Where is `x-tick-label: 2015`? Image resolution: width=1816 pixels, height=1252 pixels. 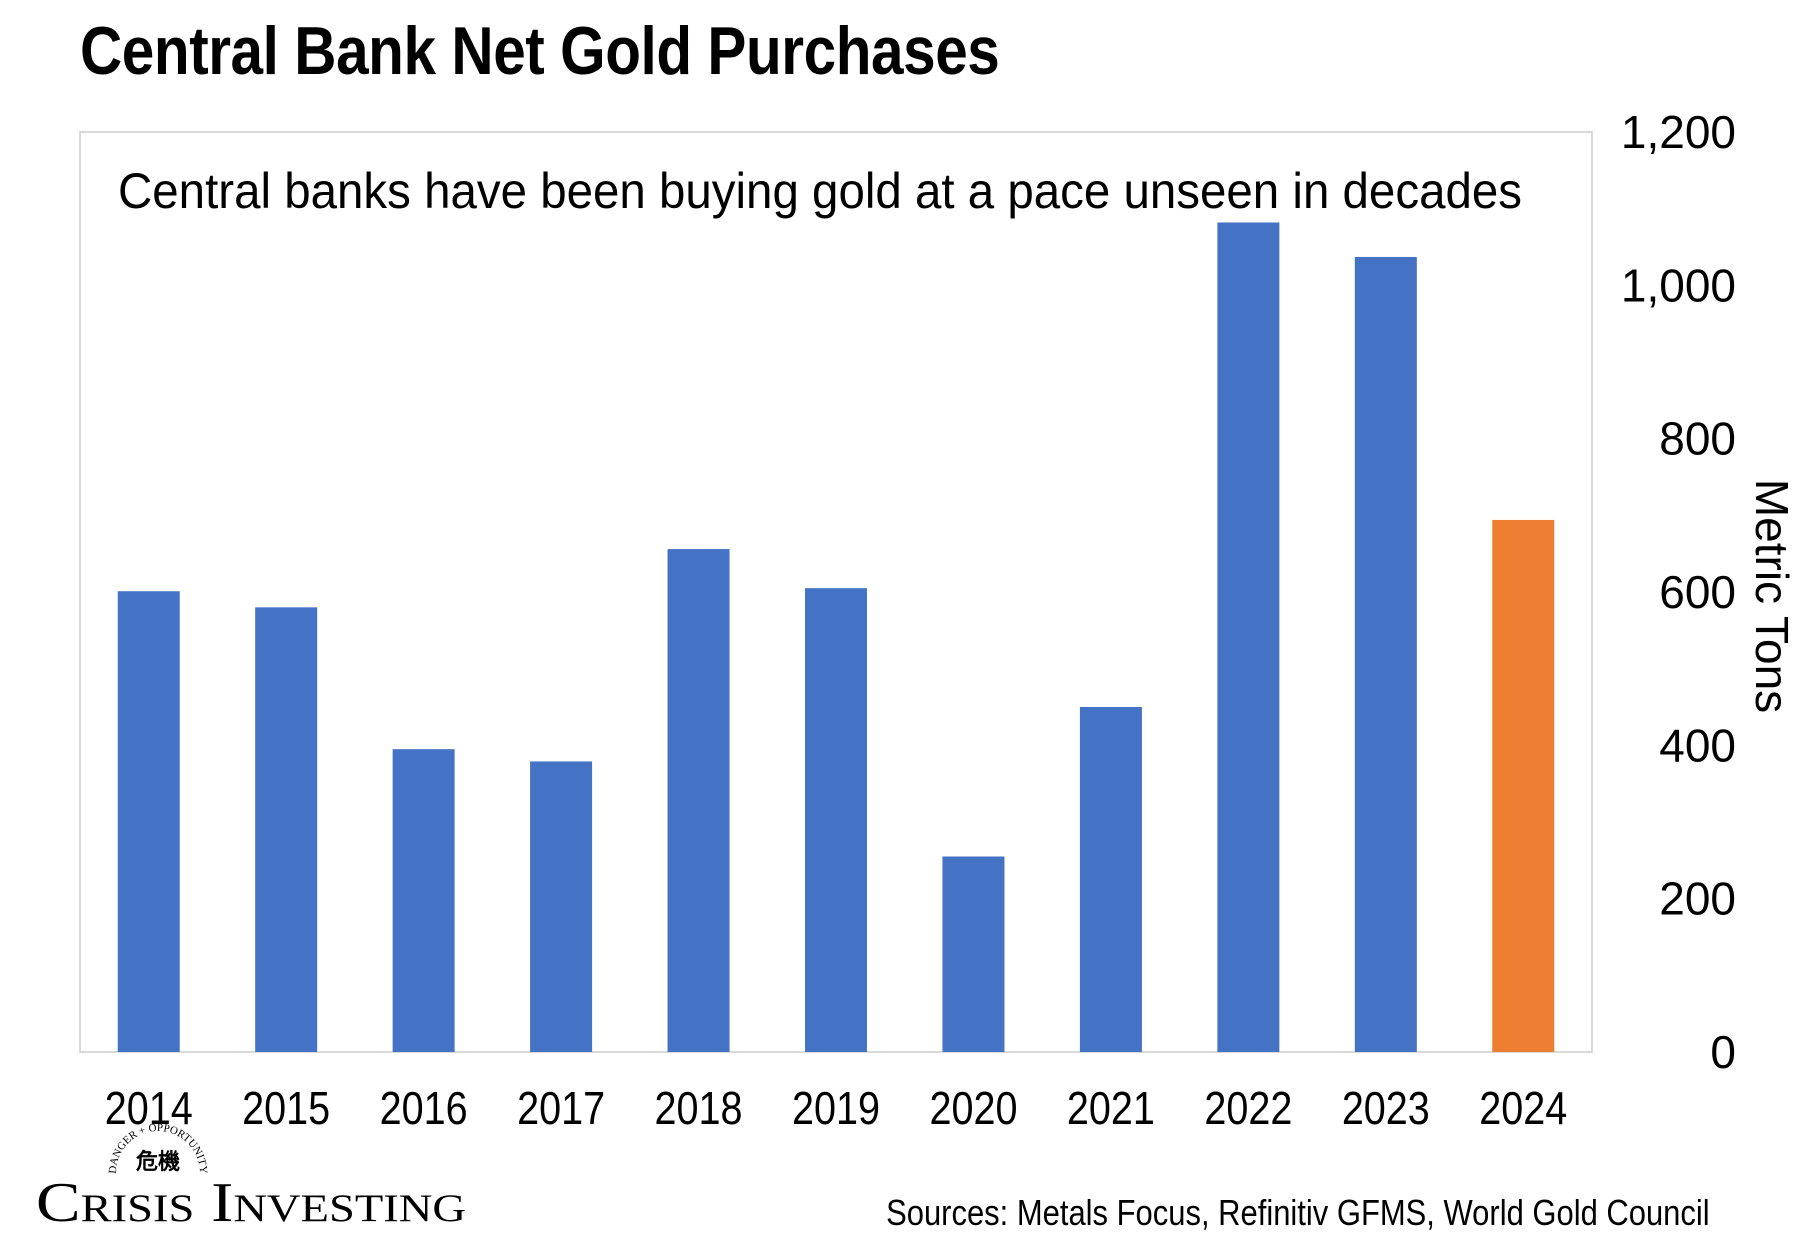
x-tick-label: 2015 is located at coordinates (286, 1108).